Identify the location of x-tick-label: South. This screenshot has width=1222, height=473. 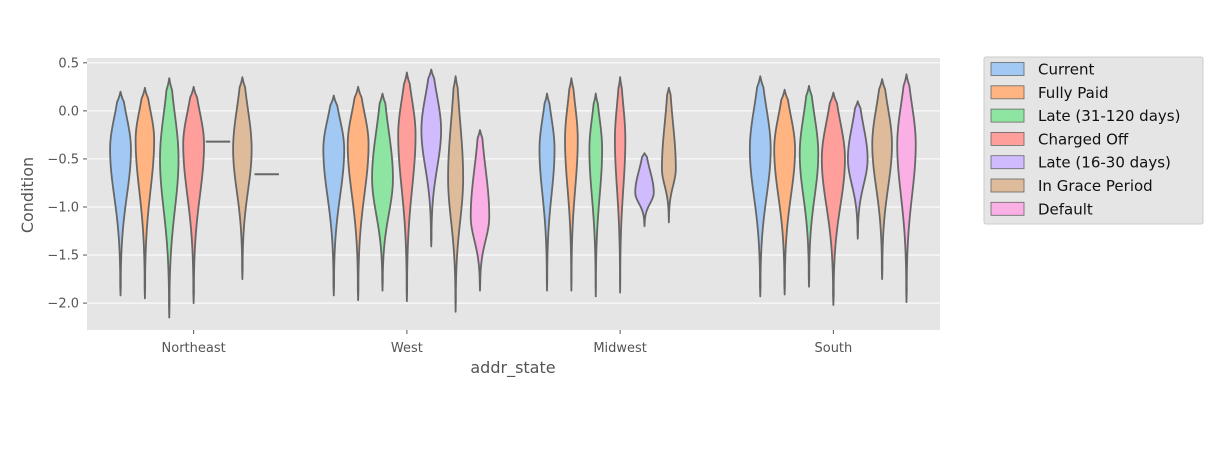
(833, 348).